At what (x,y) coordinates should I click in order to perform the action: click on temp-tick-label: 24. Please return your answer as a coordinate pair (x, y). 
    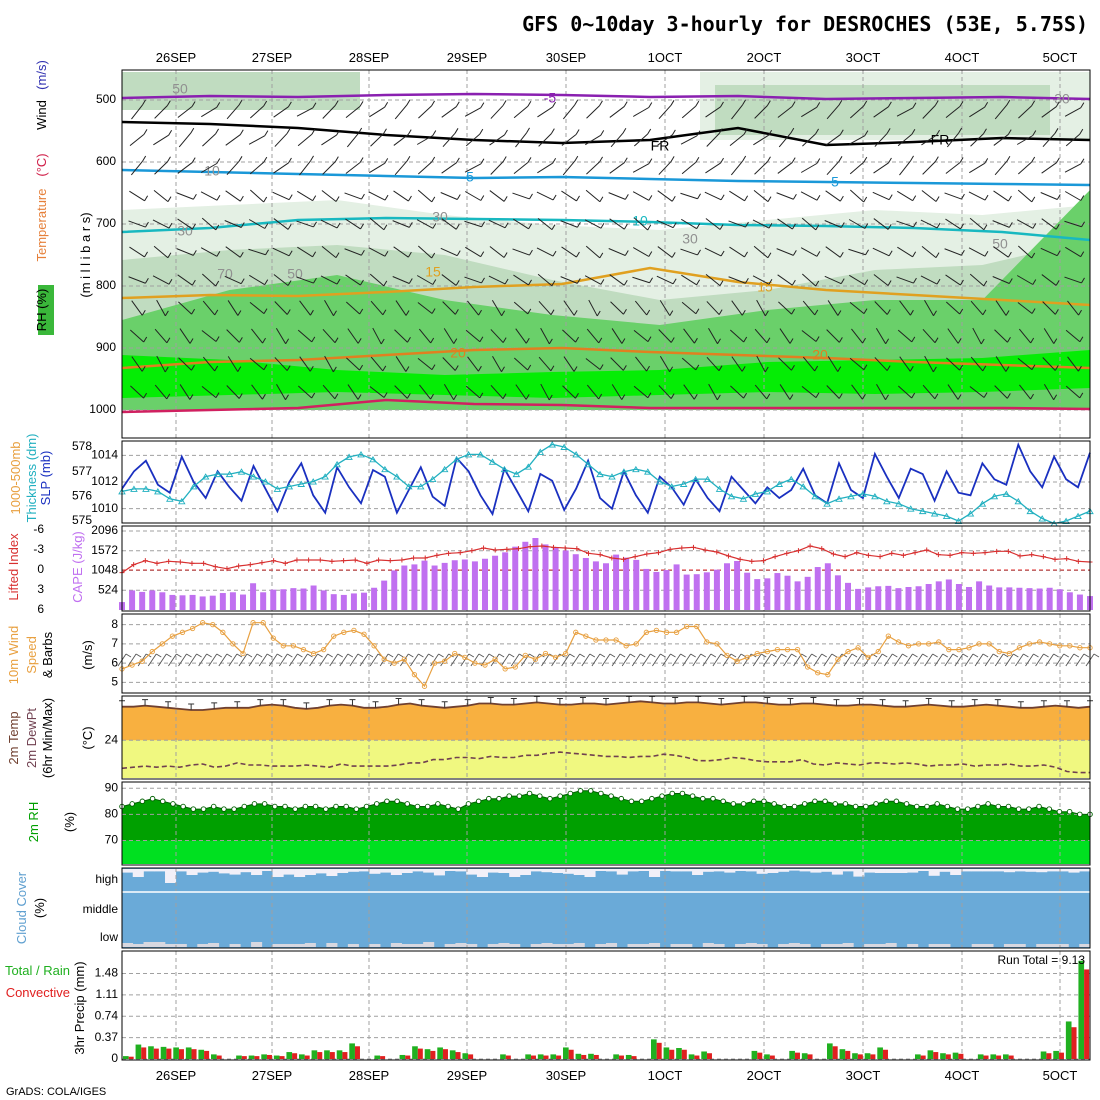
    Looking at the image, I should click on (112, 739).